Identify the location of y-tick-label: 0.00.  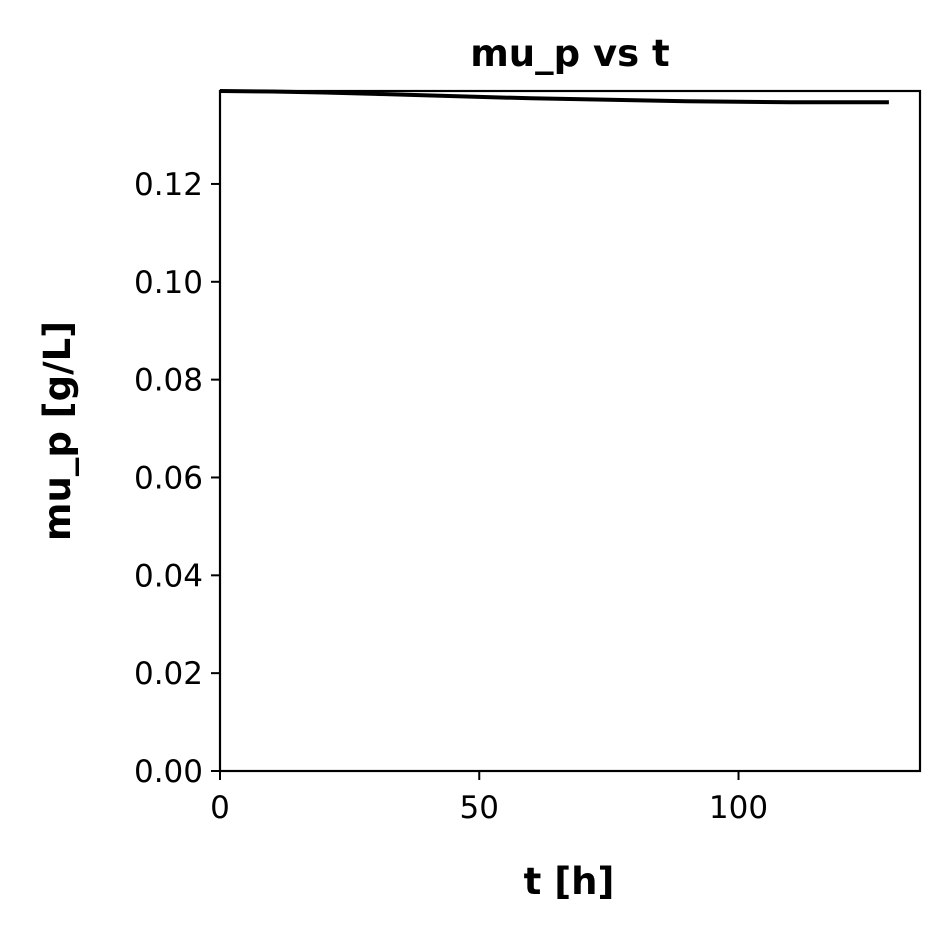
(168, 772).